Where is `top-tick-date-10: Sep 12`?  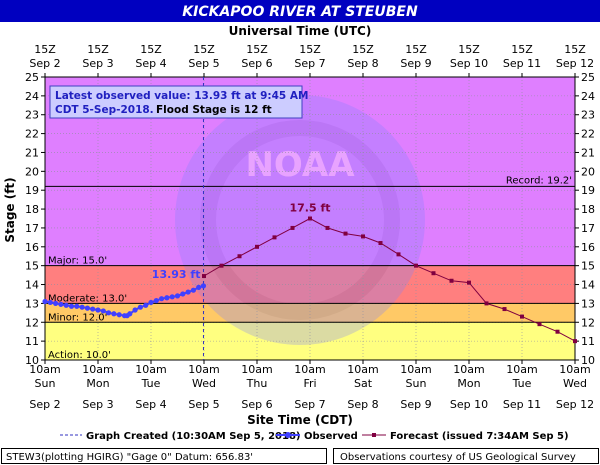 top-tick-date-10: Sep 12 is located at coordinates (575, 63).